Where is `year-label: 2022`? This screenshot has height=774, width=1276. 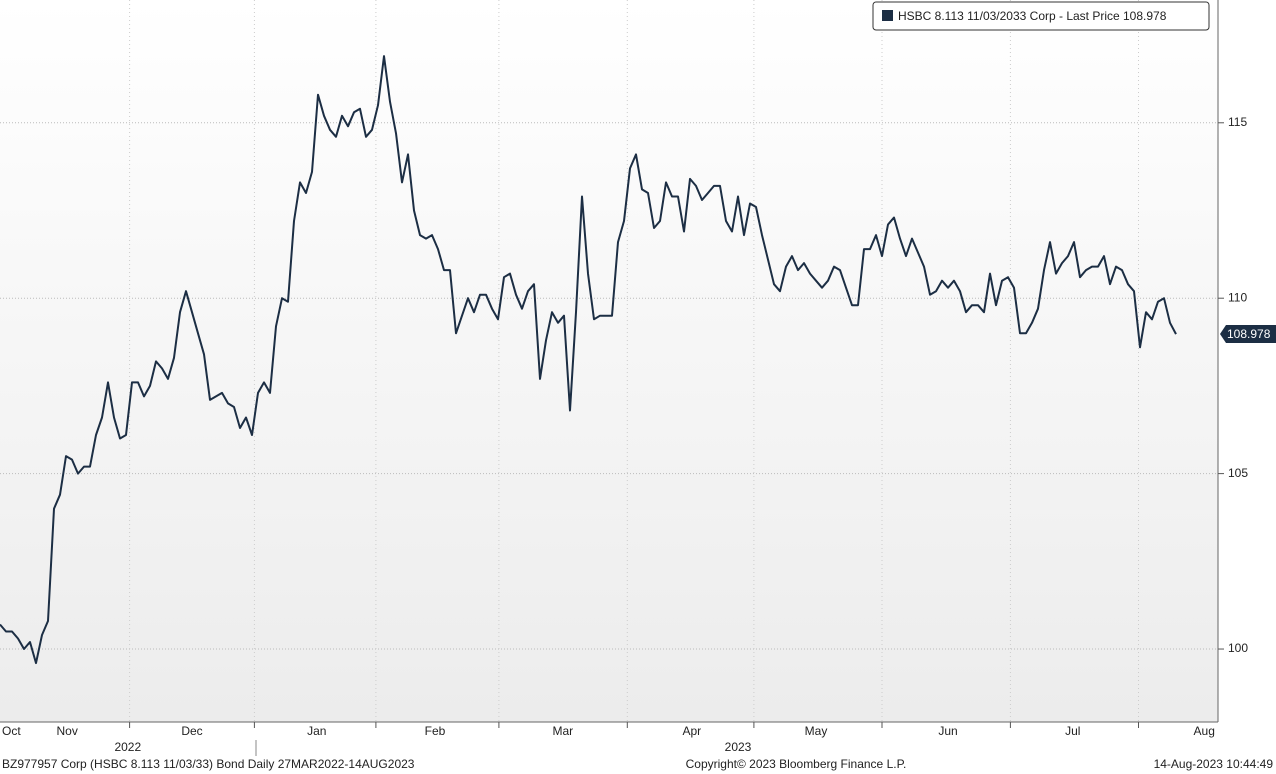 year-label: 2022 is located at coordinates (127, 747).